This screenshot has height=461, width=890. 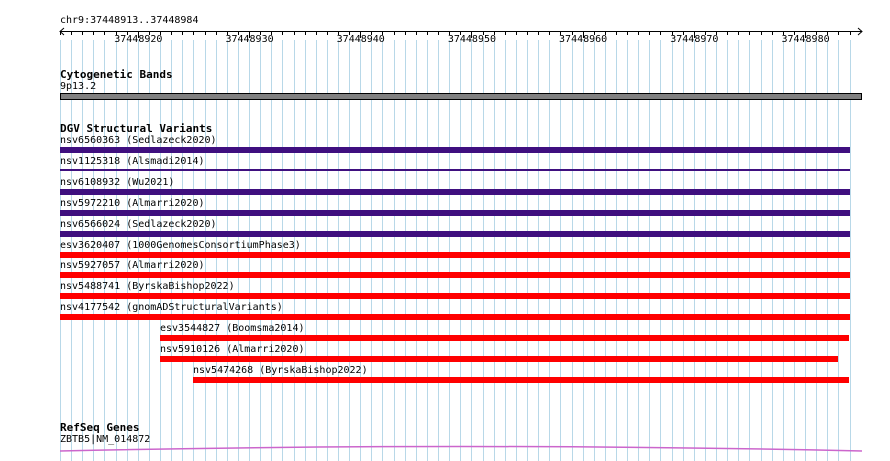 What do you see at coordinates (171, 307) in the screenshot?
I see `dgv-feature-label: nsv4177542 (gnomADStructuralVariants)` at bounding box center [171, 307].